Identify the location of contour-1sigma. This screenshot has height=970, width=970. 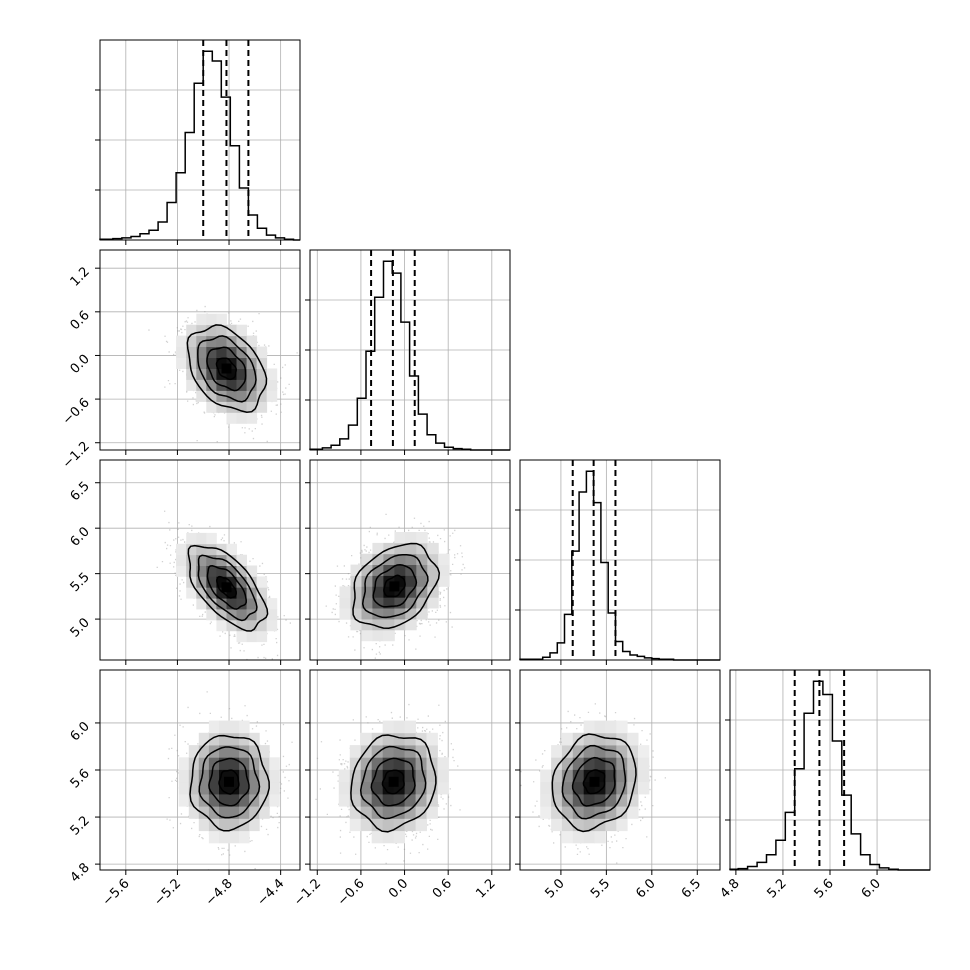
(395, 585).